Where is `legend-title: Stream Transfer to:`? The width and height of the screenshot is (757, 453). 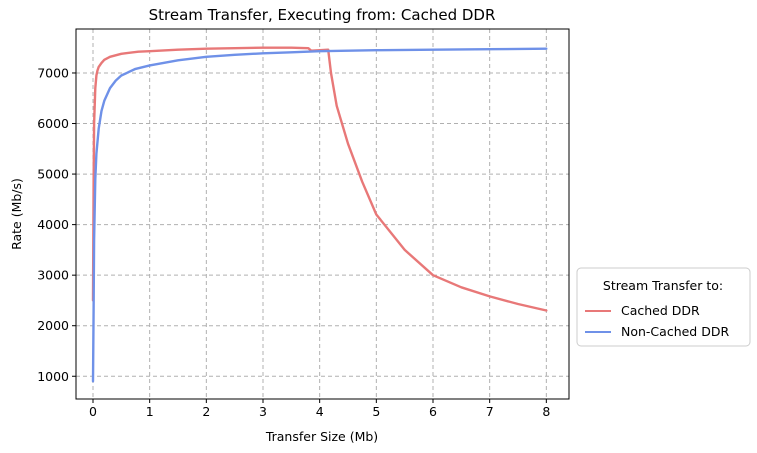
legend-title: Stream Transfer to: is located at coordinates (663, 285).